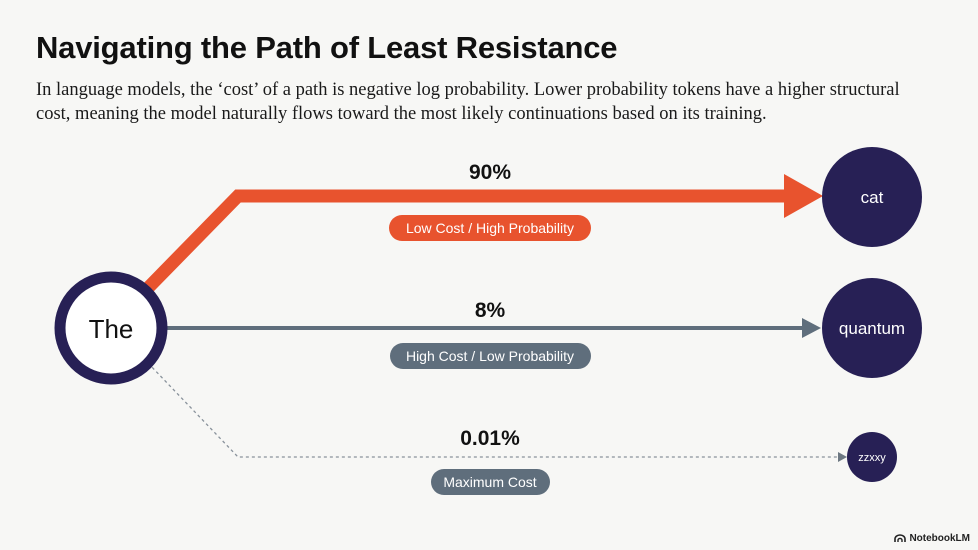 Image resolution: width=978 pixels, height=550 pixels. I want to click on cost-badge-cat-label: Low Cost / High Probability, so click(490, 228).